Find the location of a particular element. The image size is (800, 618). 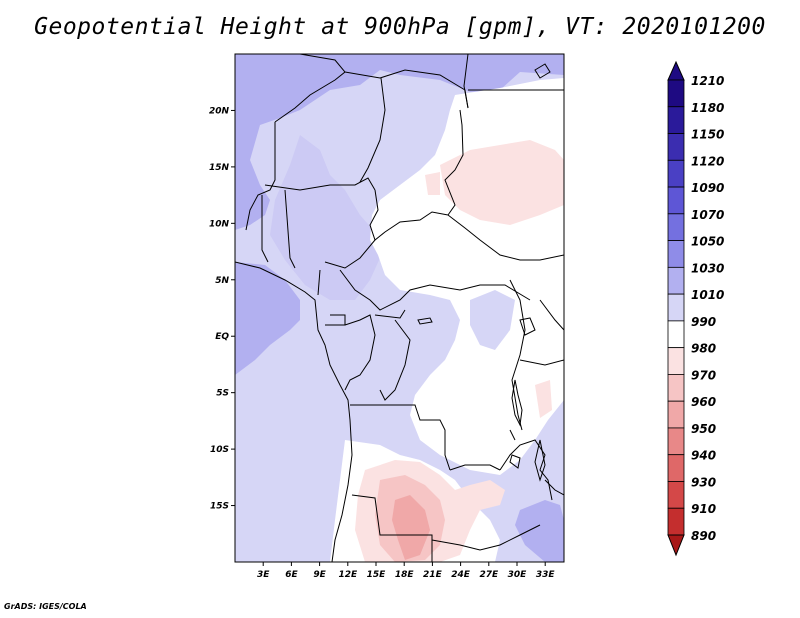

border-car-sudan is located at coordinates (505, 237).